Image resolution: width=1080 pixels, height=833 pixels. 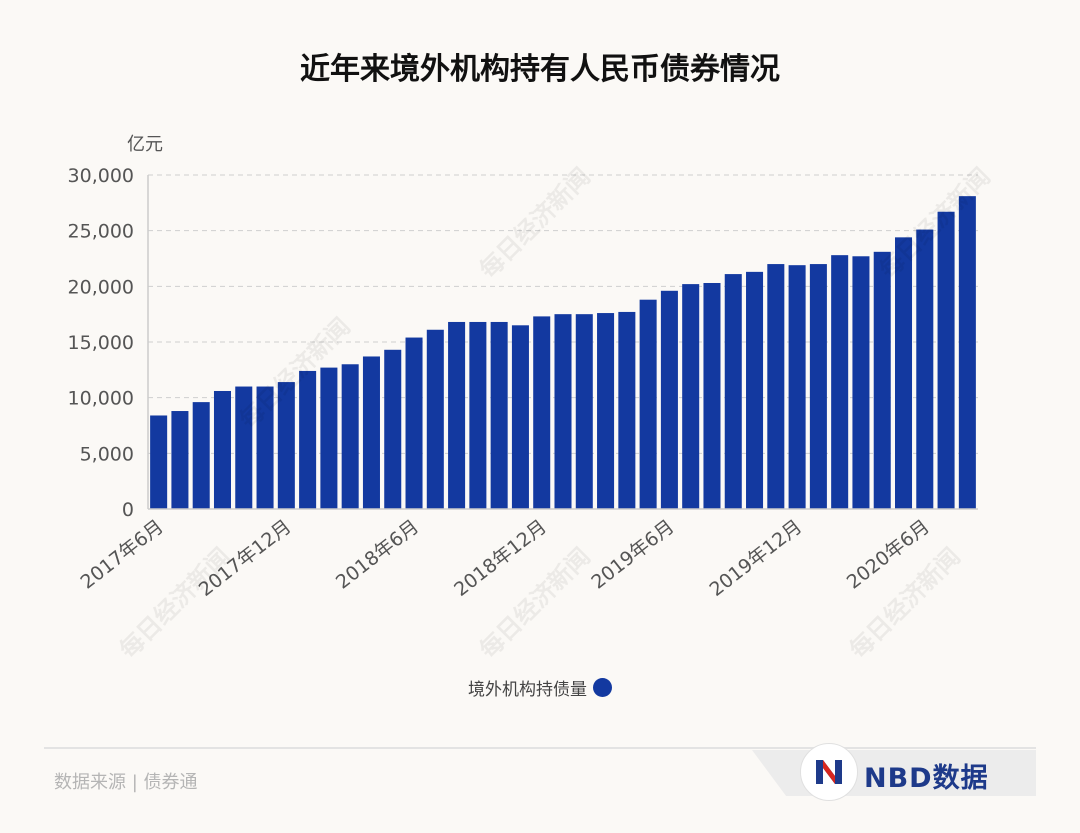 I want to click on legend-marker, so click(x=602, y=687).